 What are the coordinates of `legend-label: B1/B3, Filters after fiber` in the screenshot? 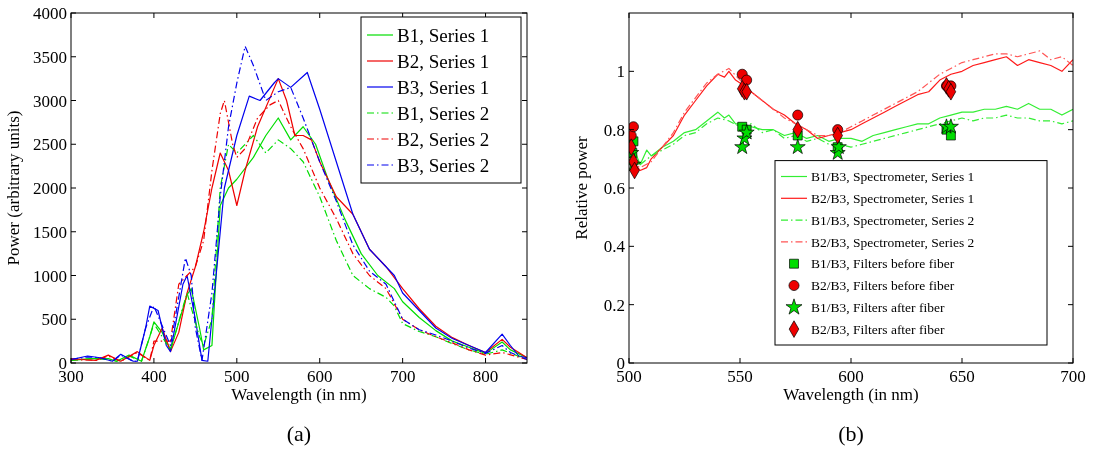 It's located at (878, 308).